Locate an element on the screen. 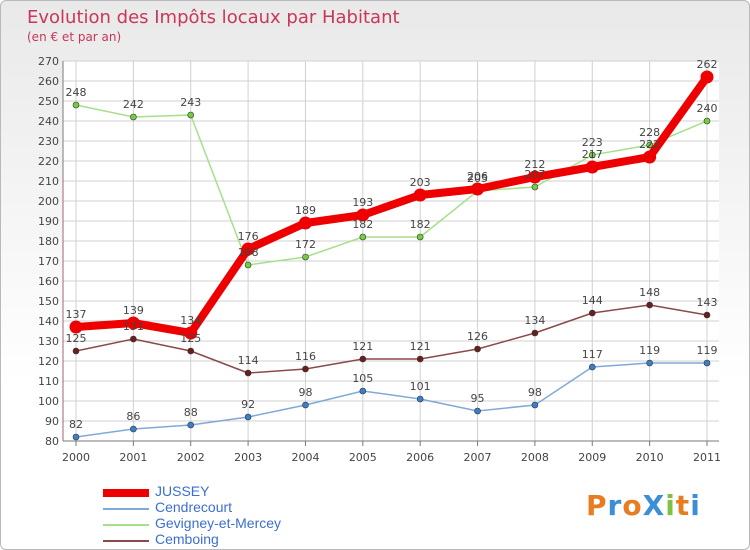 This screenshot has width=750, height=550. y-tick-label: 180 is located at coordinates (48, 241).